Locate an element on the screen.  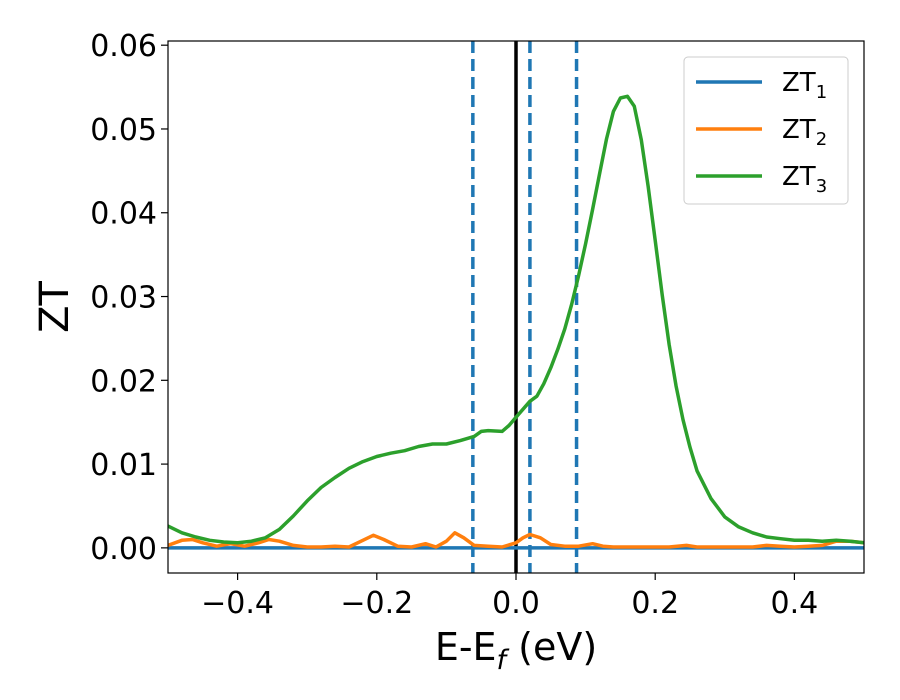
legend-box is located at coordinates (766, 130).